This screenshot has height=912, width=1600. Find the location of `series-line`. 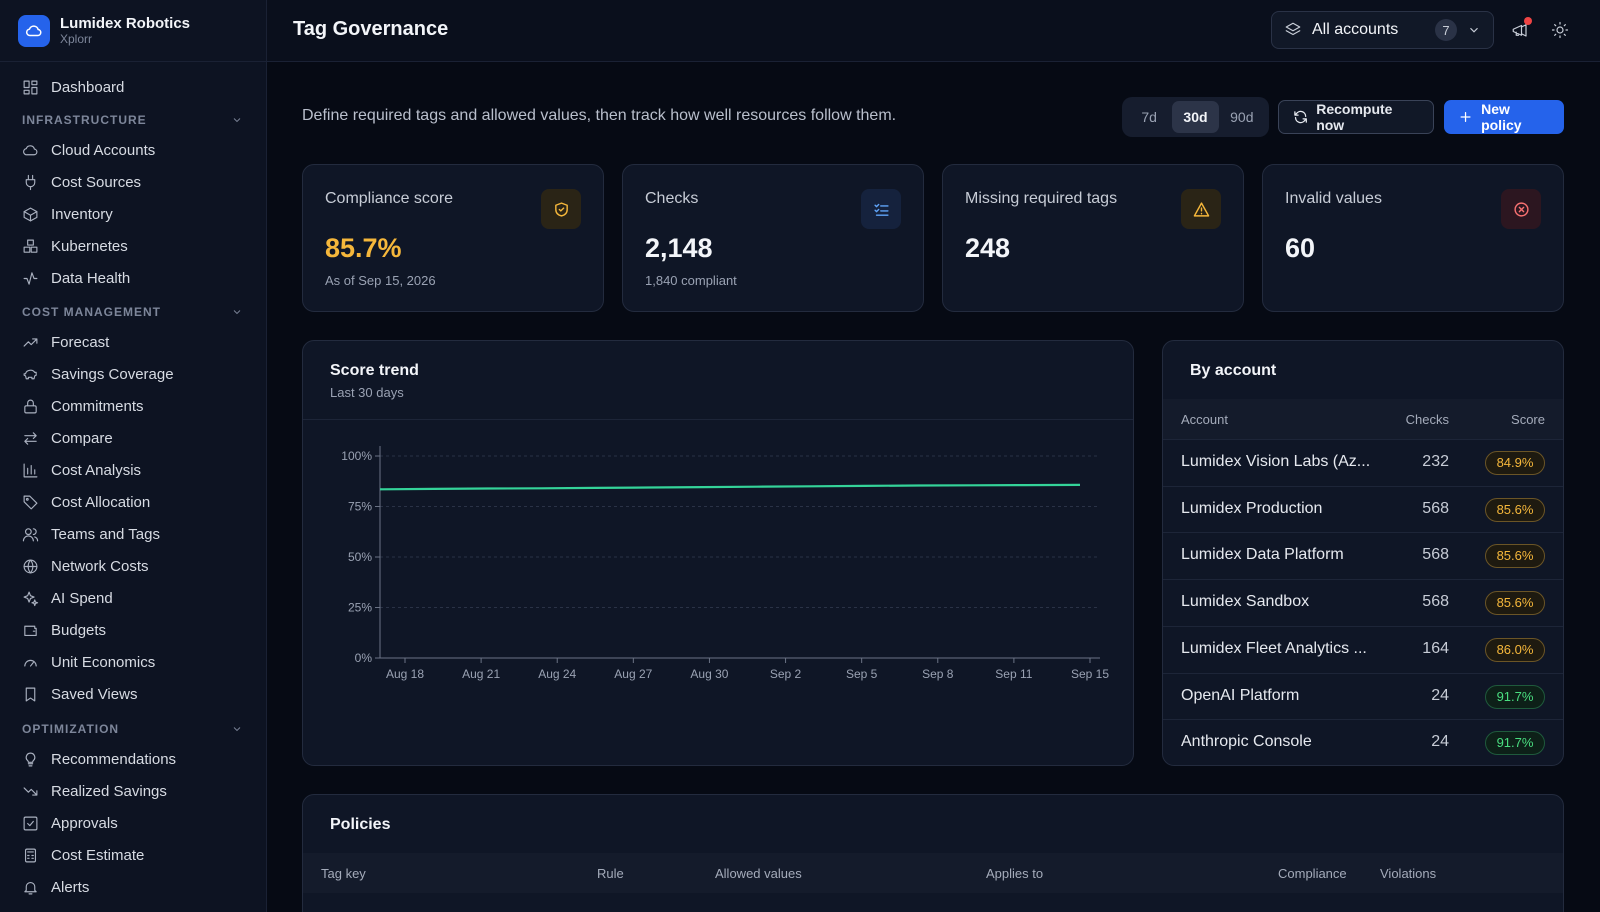

series-line is located at coordinates (730, 487).